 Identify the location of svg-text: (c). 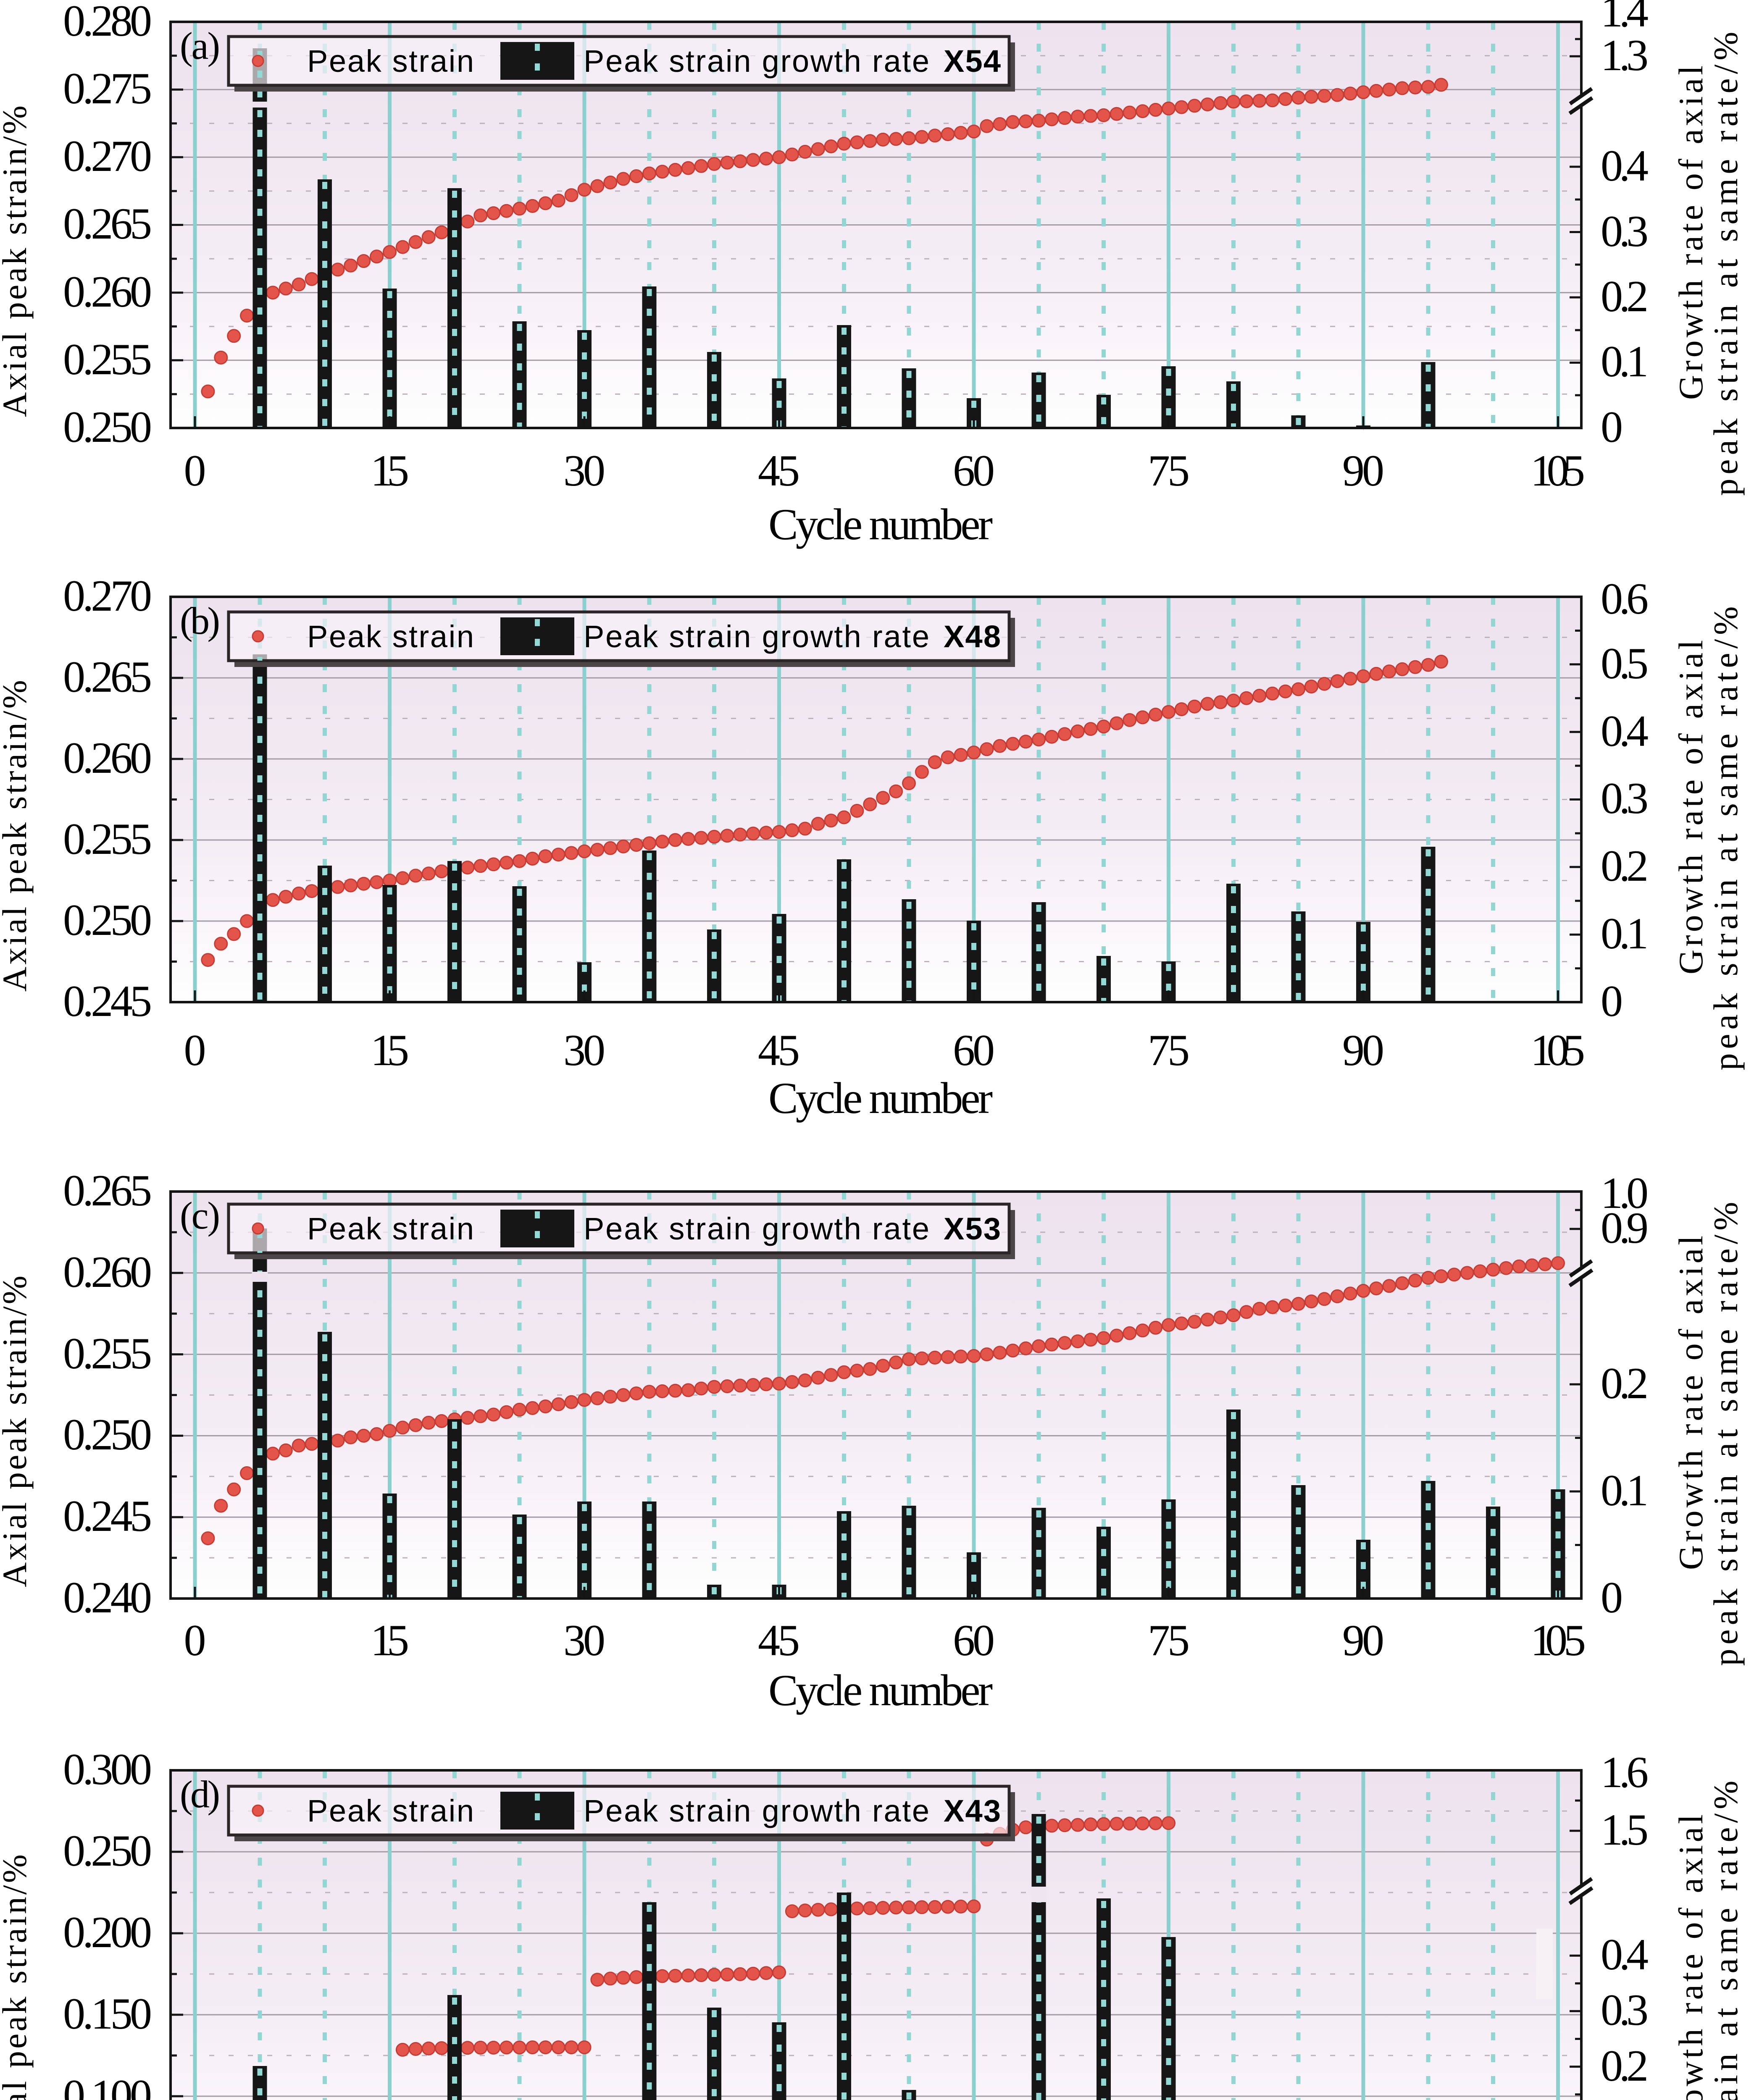
(200, 1215).